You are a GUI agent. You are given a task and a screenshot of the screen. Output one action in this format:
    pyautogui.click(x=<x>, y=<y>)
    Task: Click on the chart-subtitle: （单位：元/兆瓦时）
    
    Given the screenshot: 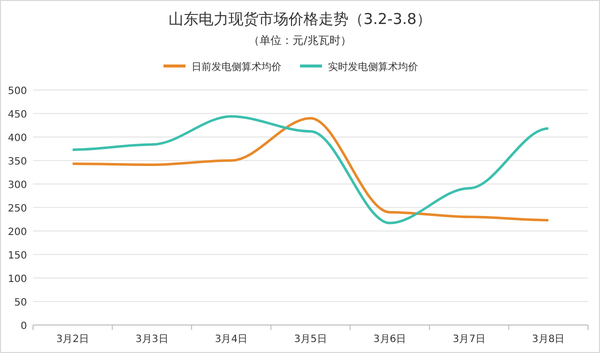 What is the action you would take?
    pyautogui.click(x=300, y=40)
    